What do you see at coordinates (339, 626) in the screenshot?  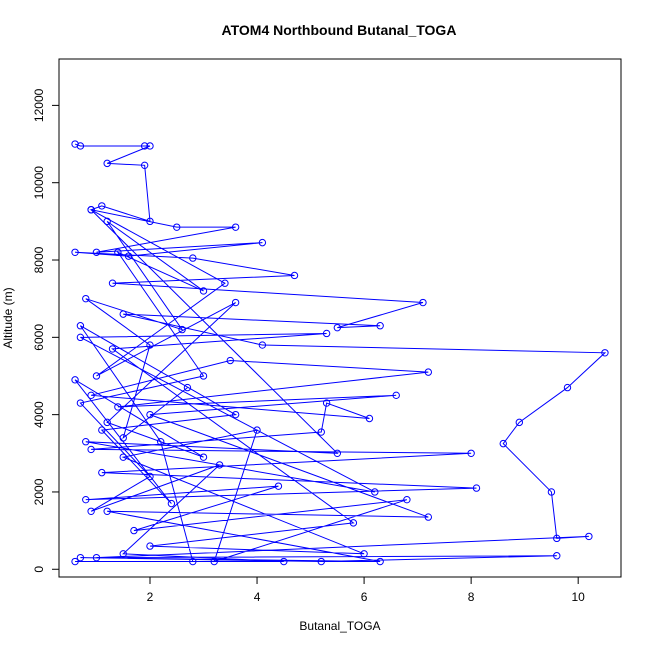 I see `x-axis-label: Butanal_TOGA` at bounding box center [339, 626].